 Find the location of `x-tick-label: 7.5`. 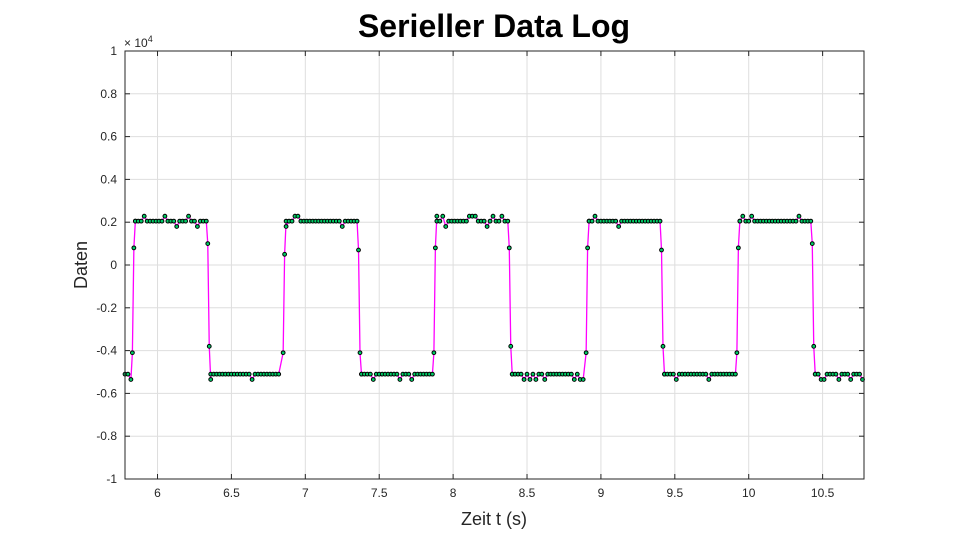

x-tick-label: 7.5 is located at coordinates (379, 493).